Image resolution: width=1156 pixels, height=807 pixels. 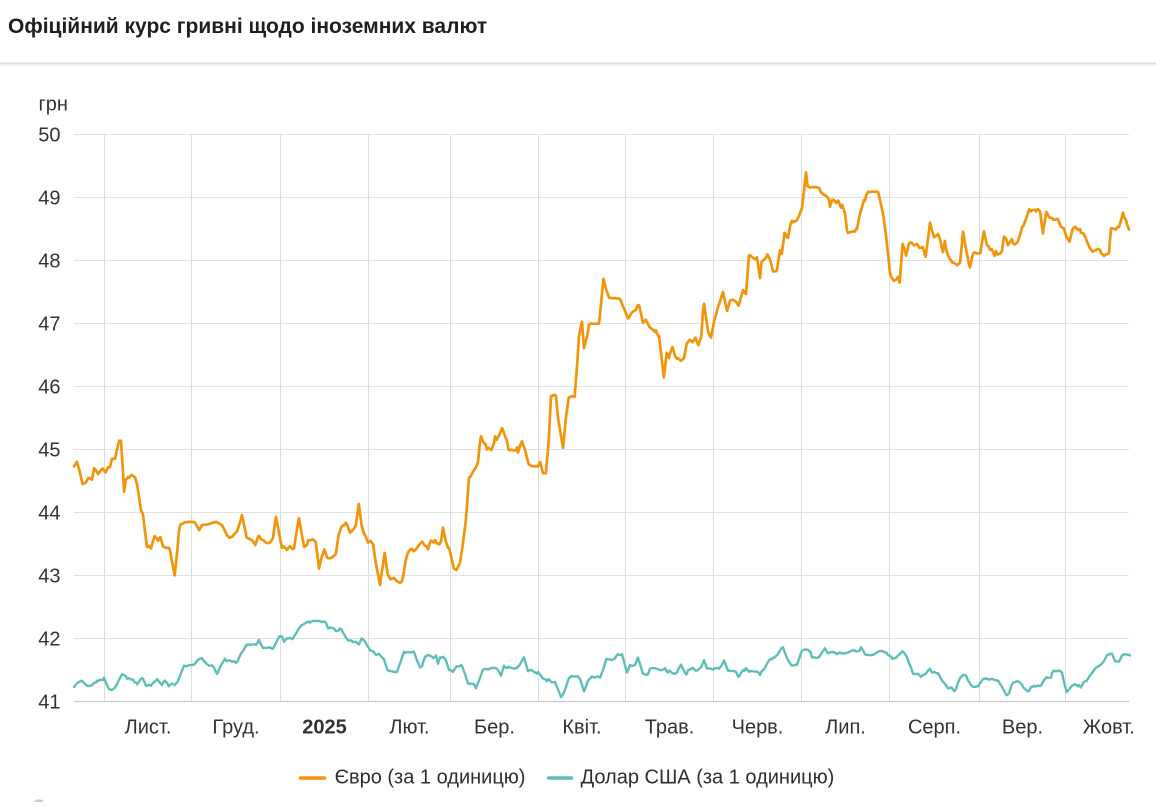 I want to click on svg-text: Бер., so click(x=494, y=728).